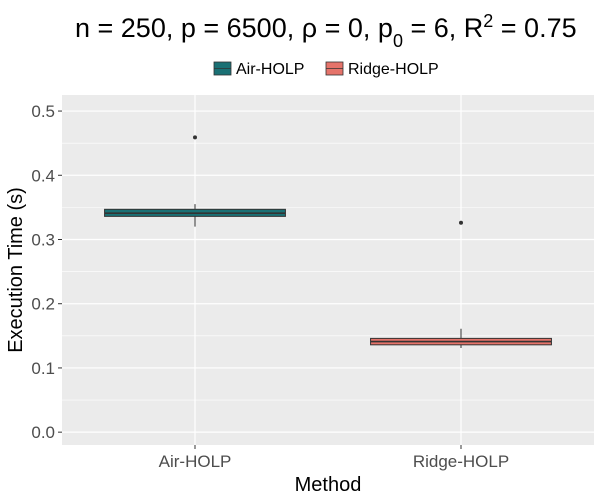 The height and width of the screenshot is (500, 600). What do you see at coordinates (120, 28) in the screenshot?
I see `title-n: n = 250` at bounding box center [120, 28].